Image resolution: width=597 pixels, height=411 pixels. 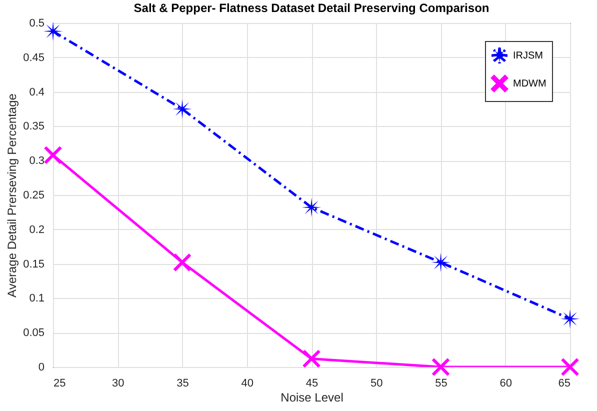 What do you see at coordinates (33, 264) in the screenshot?
I see `y-tick-label: 0.15` at bounding box center [33, 264].